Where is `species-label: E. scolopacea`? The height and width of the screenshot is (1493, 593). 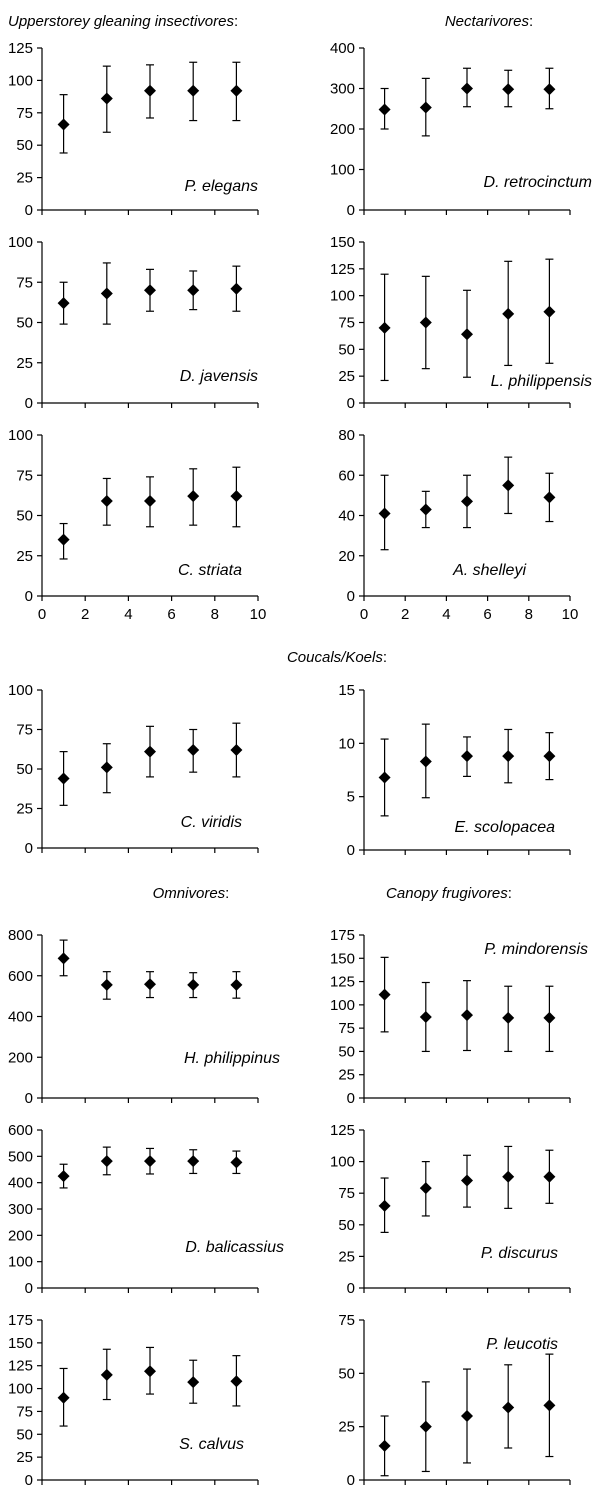 species-label: E. scolopacea is located at coordinates (504, 827).